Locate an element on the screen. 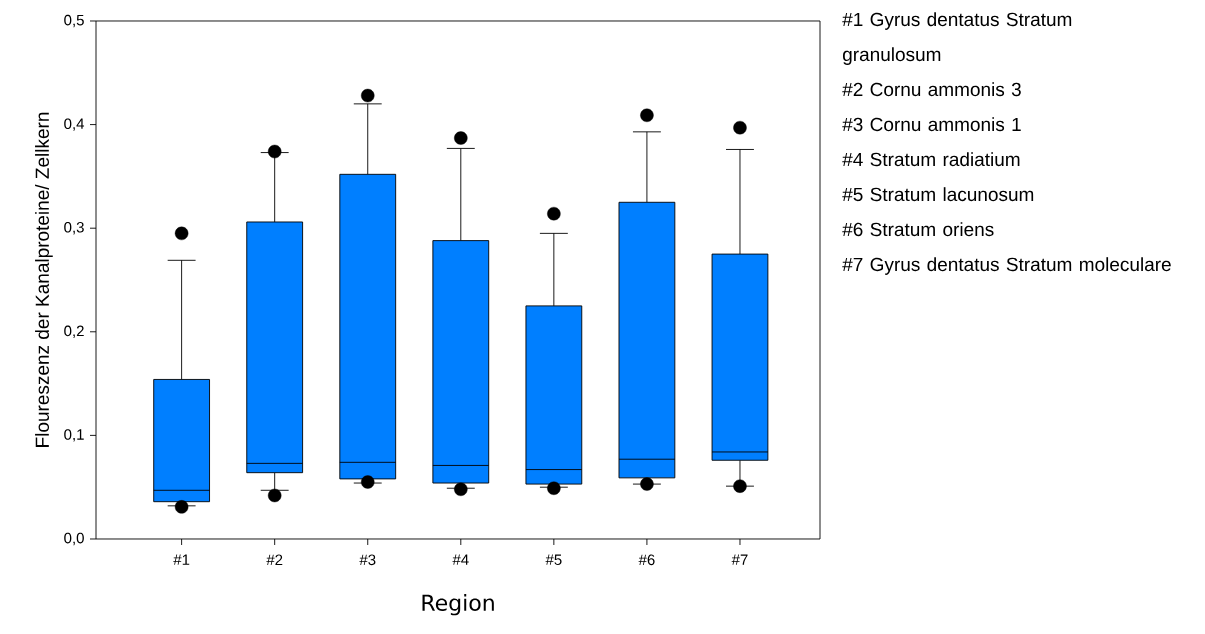 The width and height of the screenshot is (1205, 634). text: #3 Cornu ammonis 1 is located at coordinates (931, 124).